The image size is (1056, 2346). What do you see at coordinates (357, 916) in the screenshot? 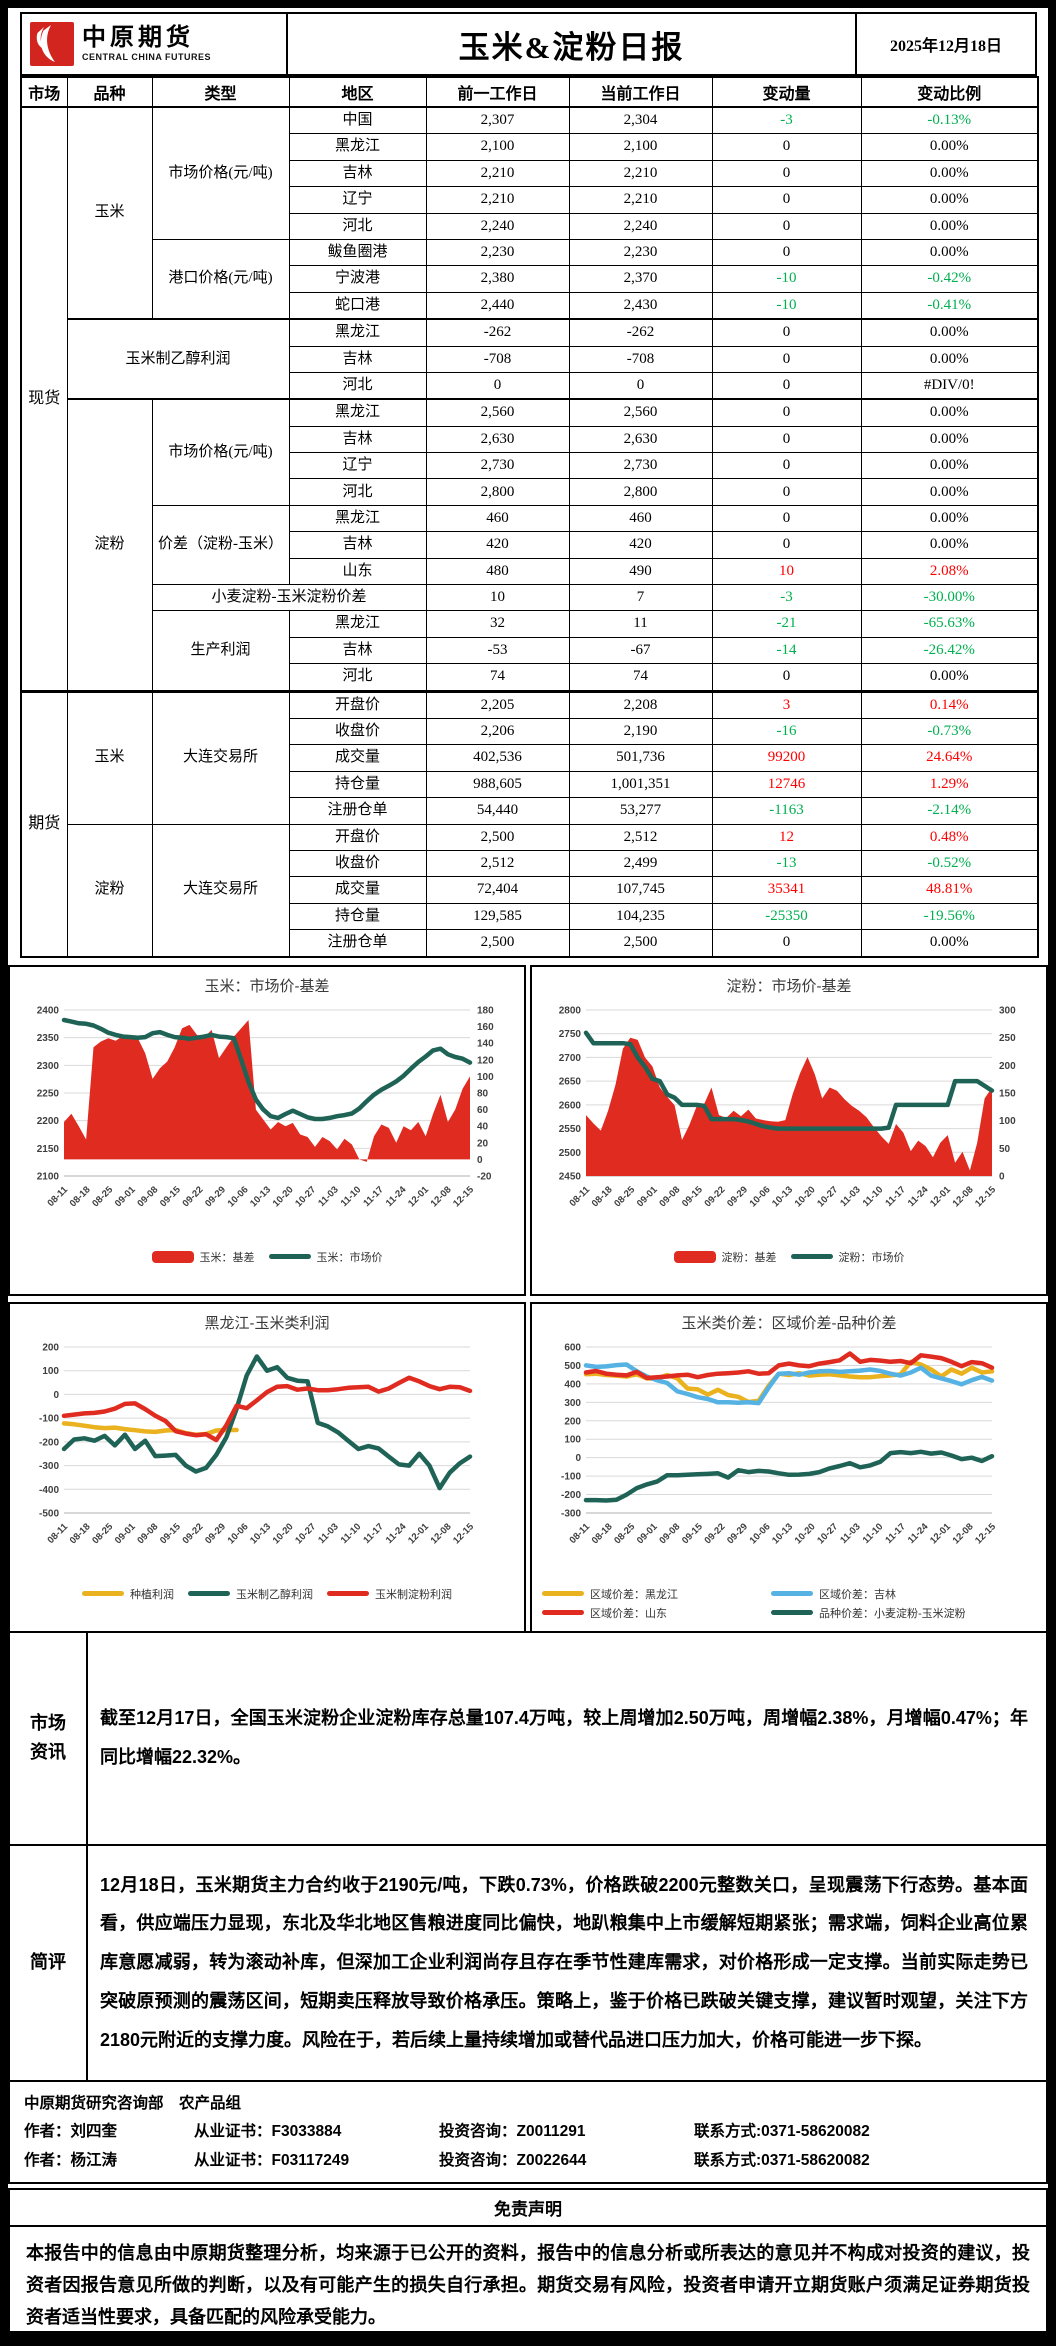
I see `table-cell: 持仓量` at bounding box center [357, 916].